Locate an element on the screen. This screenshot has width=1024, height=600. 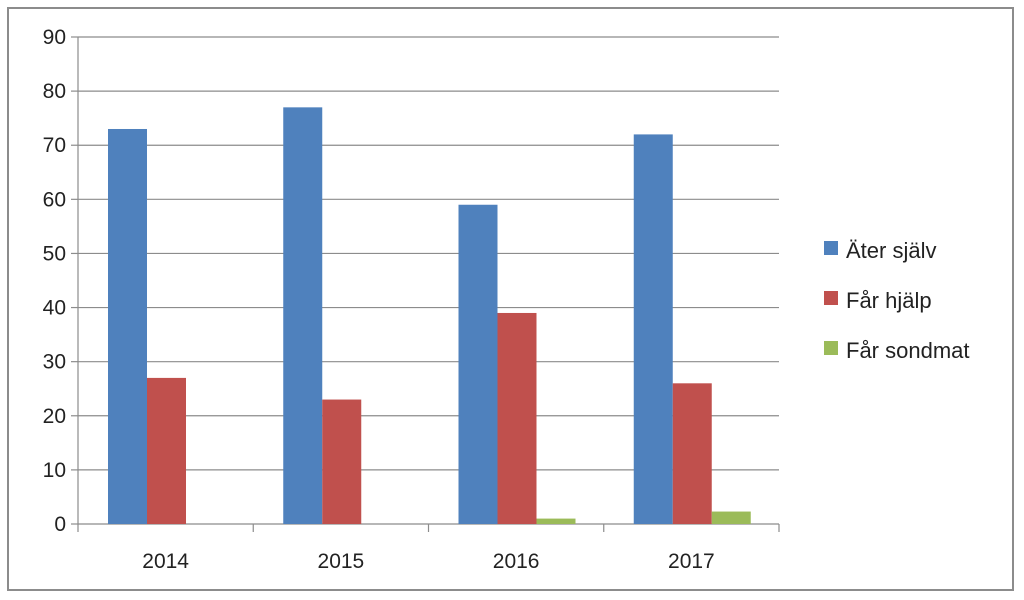
y-tick-label: 50 is located at coordinates (54, 253).